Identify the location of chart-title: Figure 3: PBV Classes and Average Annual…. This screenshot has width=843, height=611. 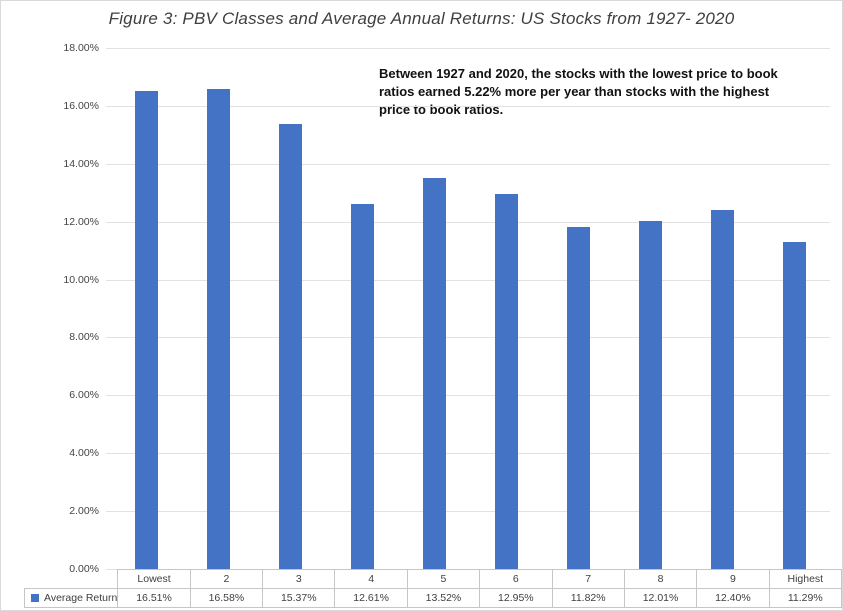
(421, 18).